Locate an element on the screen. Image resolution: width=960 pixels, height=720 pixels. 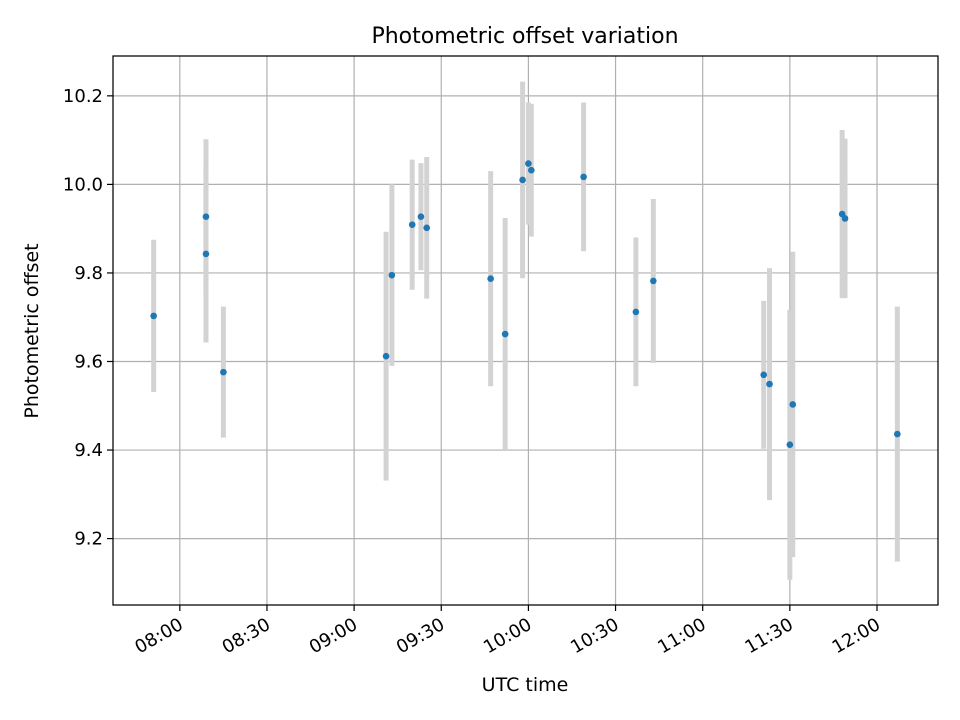
y-tick-label: 9.8 is located at coordinates (88, 273).